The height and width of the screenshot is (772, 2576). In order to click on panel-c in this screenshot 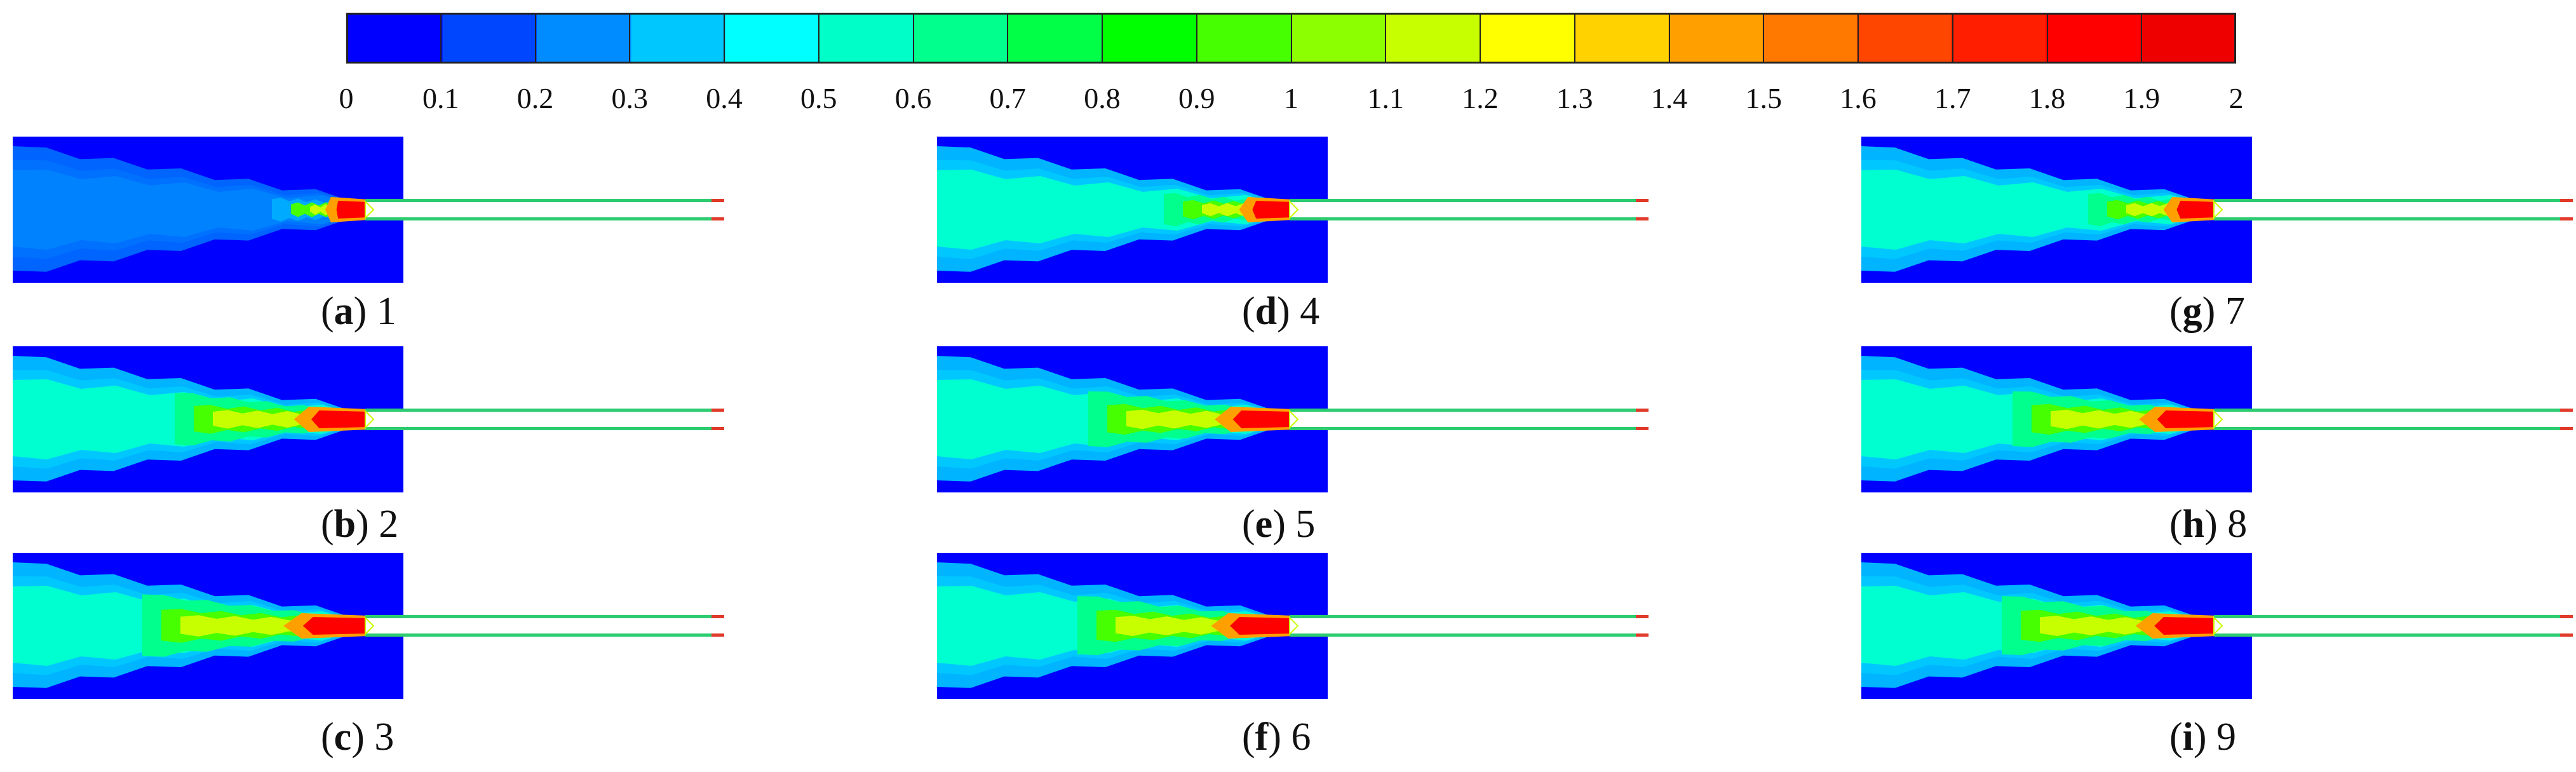, I will do `click(368, 626)`.